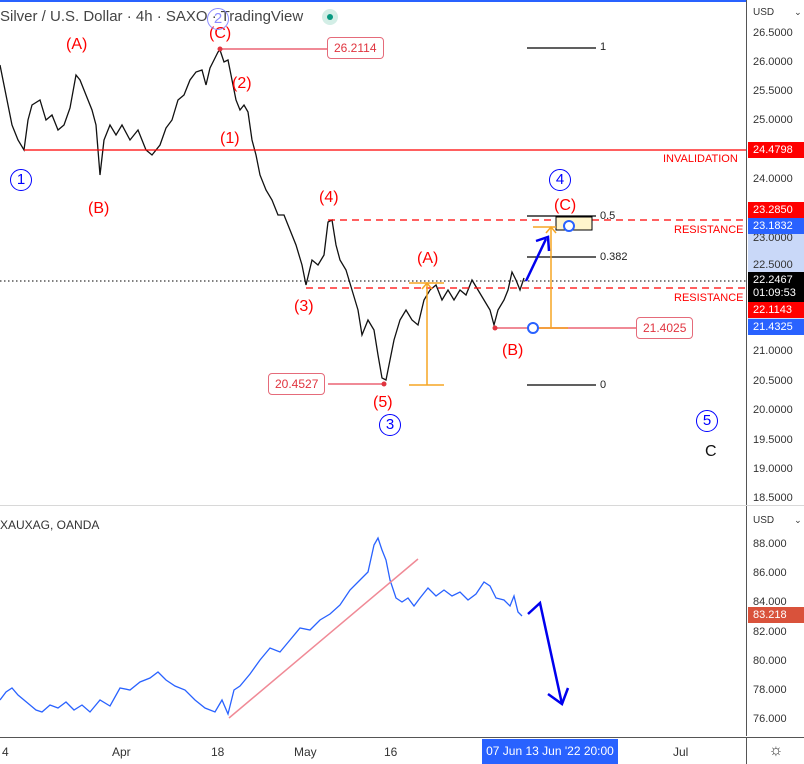 This screenshot has width=804, height=764. I want to click on fib-label-0.382: 0.382, so click(614, 257).